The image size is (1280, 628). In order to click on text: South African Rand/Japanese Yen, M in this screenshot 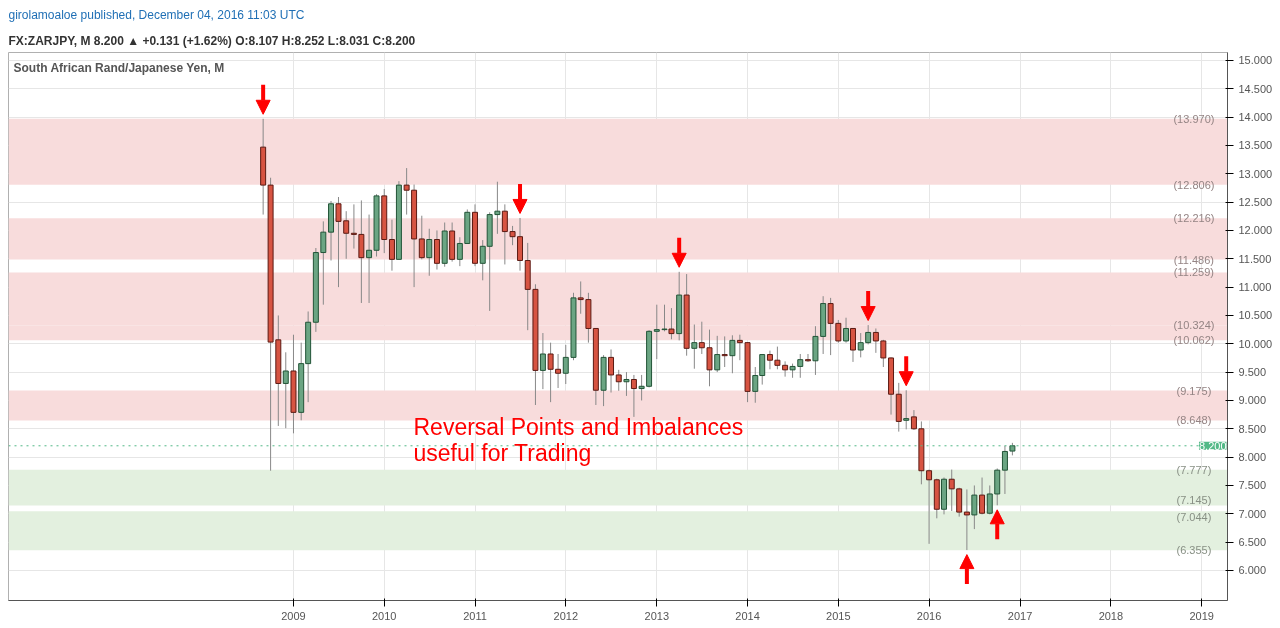, I will do `click(119, 67)`.